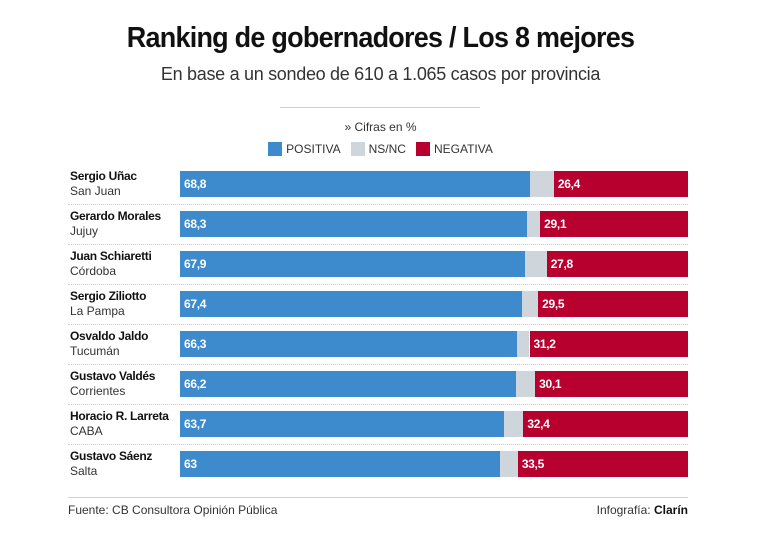  I want to click on province-name: Salta, so click(84, 471).